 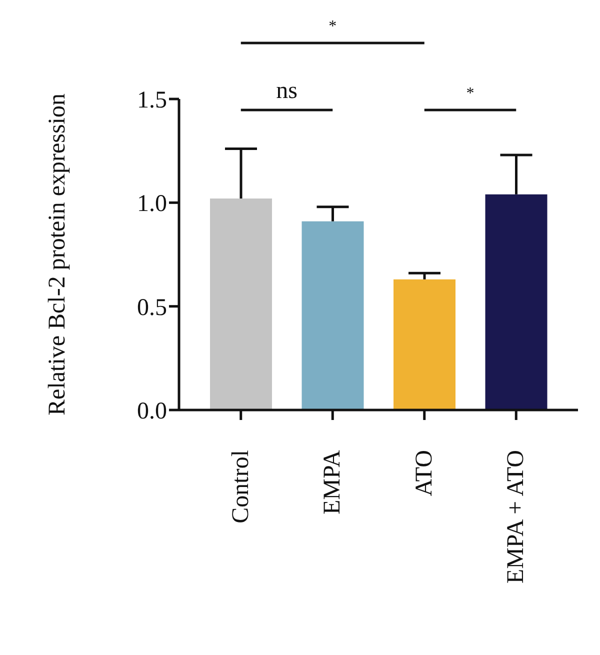 What do you see at coordinates (470, 93) in the screenshot?
I see `annotation: *` at bounding box center [470, 93].